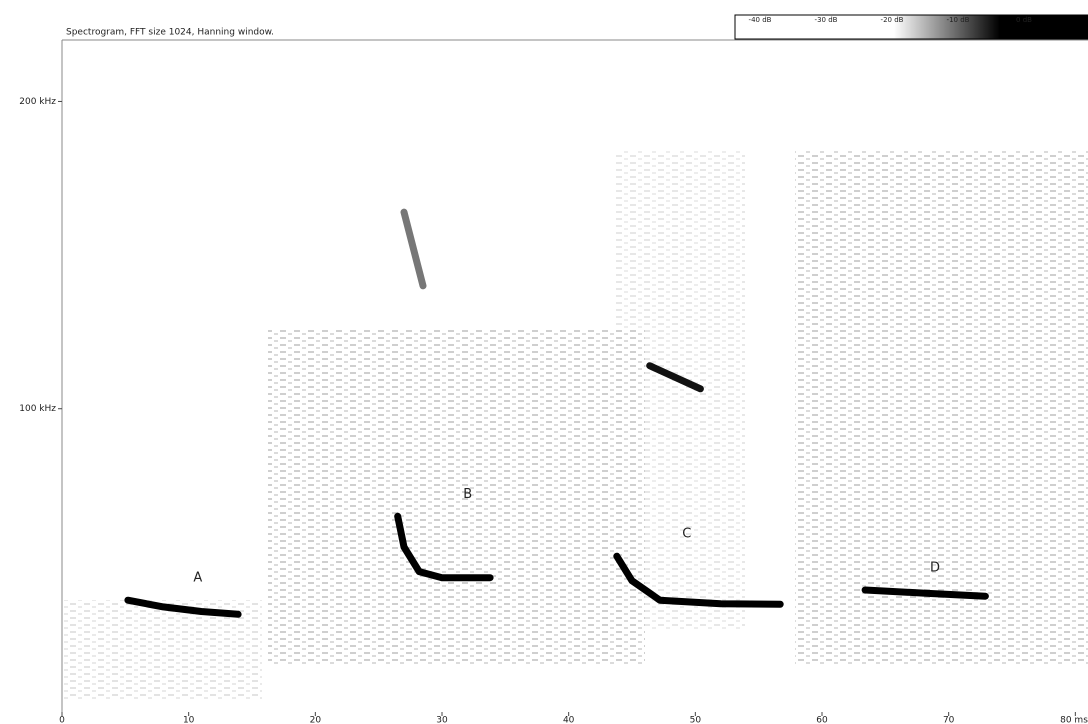 The image size is (1088, 724). Describe the element at coordinates (442, 720) in the screenshot. I see `x-tick-label: 30` at that location.